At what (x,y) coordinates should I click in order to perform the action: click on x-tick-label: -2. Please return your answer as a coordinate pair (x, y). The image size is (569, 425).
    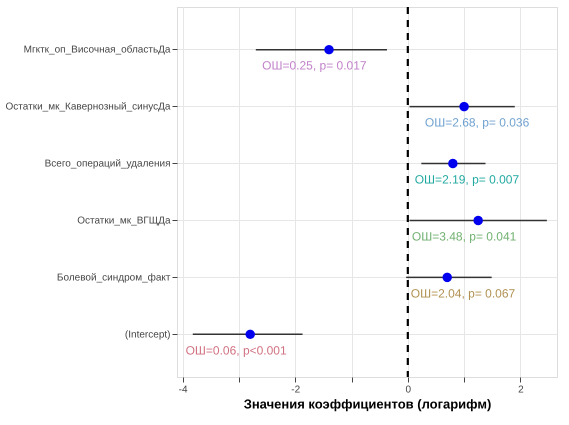
    Looking at the image, I should click on (296, 390).